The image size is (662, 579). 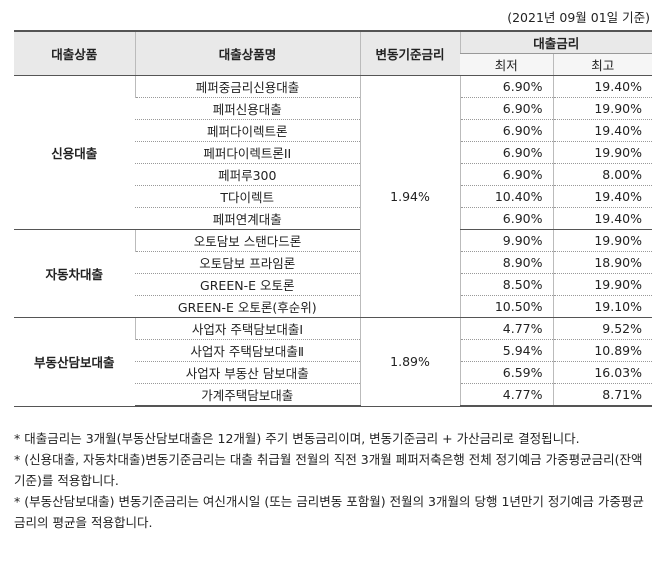 What do you see at coordinates (602, 174) in the screenshot?
I see `max-rate: 8.00%` at bounding box center [602, 174].